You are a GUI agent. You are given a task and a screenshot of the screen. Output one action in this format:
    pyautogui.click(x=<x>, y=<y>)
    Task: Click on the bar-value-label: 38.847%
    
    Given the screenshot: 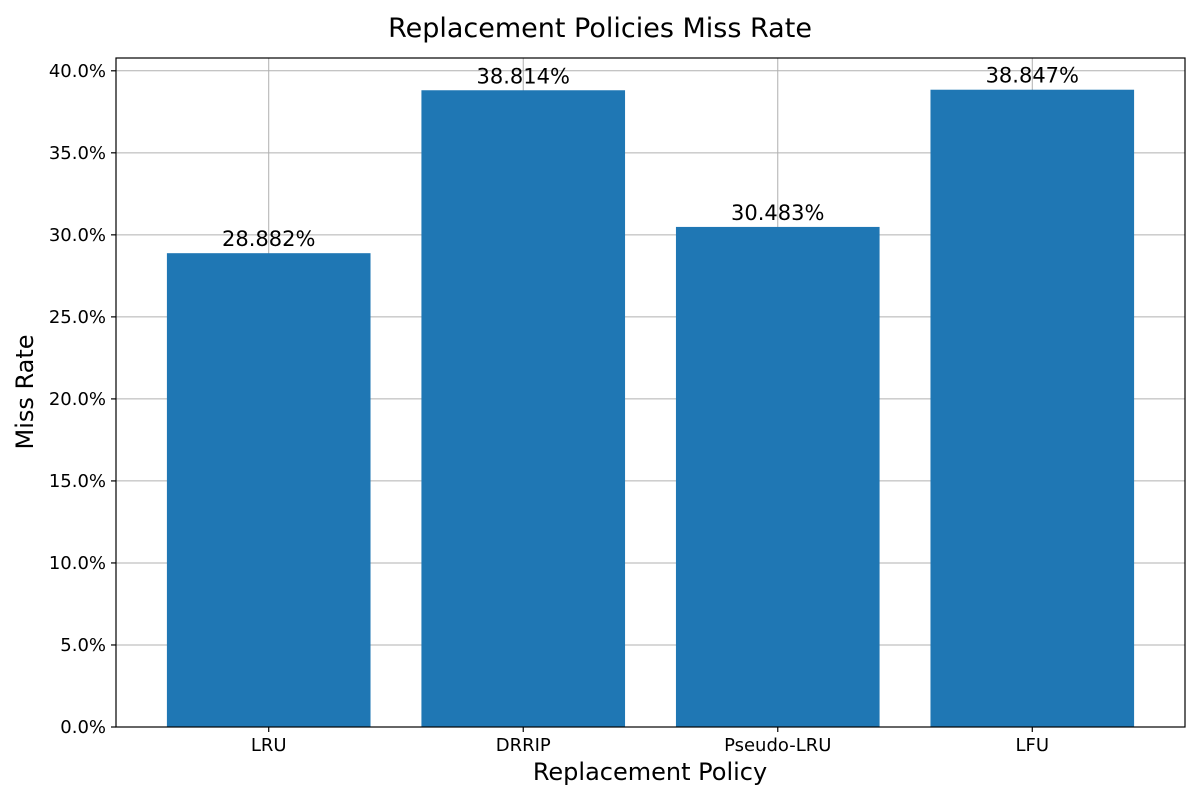 What is the action you would take?
    pyautogui.click(x=1032, y=76)
    